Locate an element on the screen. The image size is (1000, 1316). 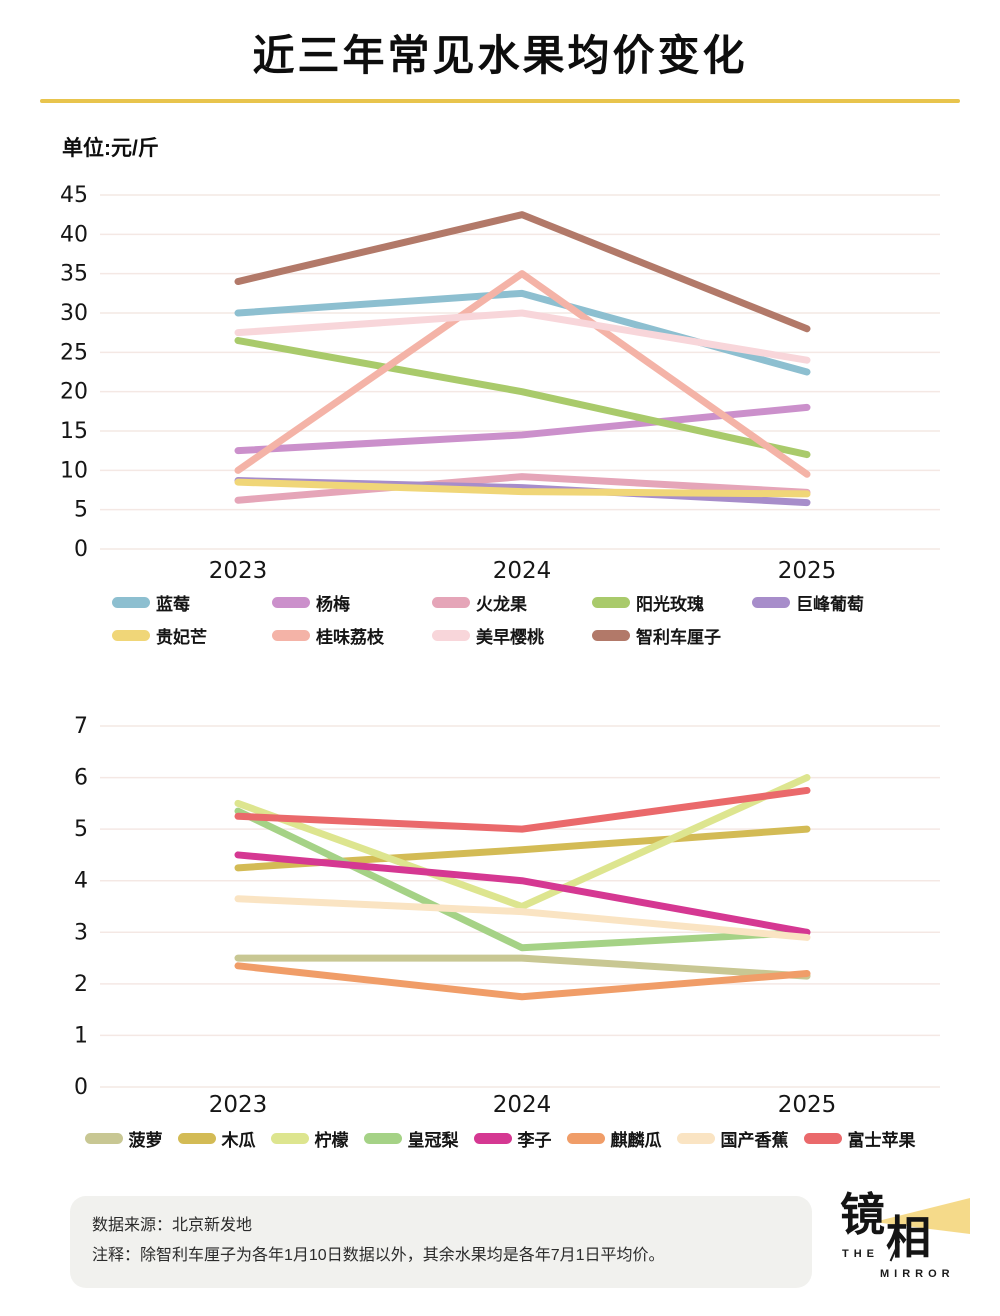
legend-item-国产香蕉: 国产香蕉 is located at coordinates (732, 1138).